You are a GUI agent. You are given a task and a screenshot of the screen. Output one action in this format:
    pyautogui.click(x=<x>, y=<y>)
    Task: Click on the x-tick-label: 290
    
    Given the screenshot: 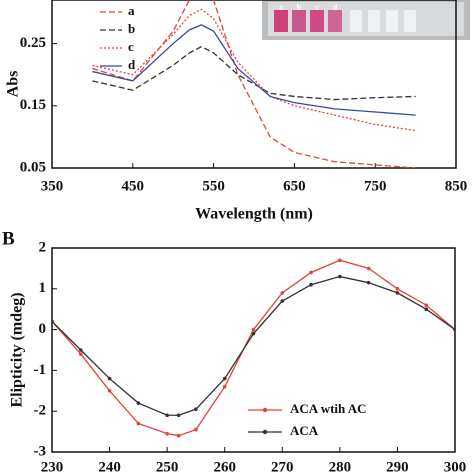 What is the action you would take?
    pyautogui.click(x=397, y=466)
    